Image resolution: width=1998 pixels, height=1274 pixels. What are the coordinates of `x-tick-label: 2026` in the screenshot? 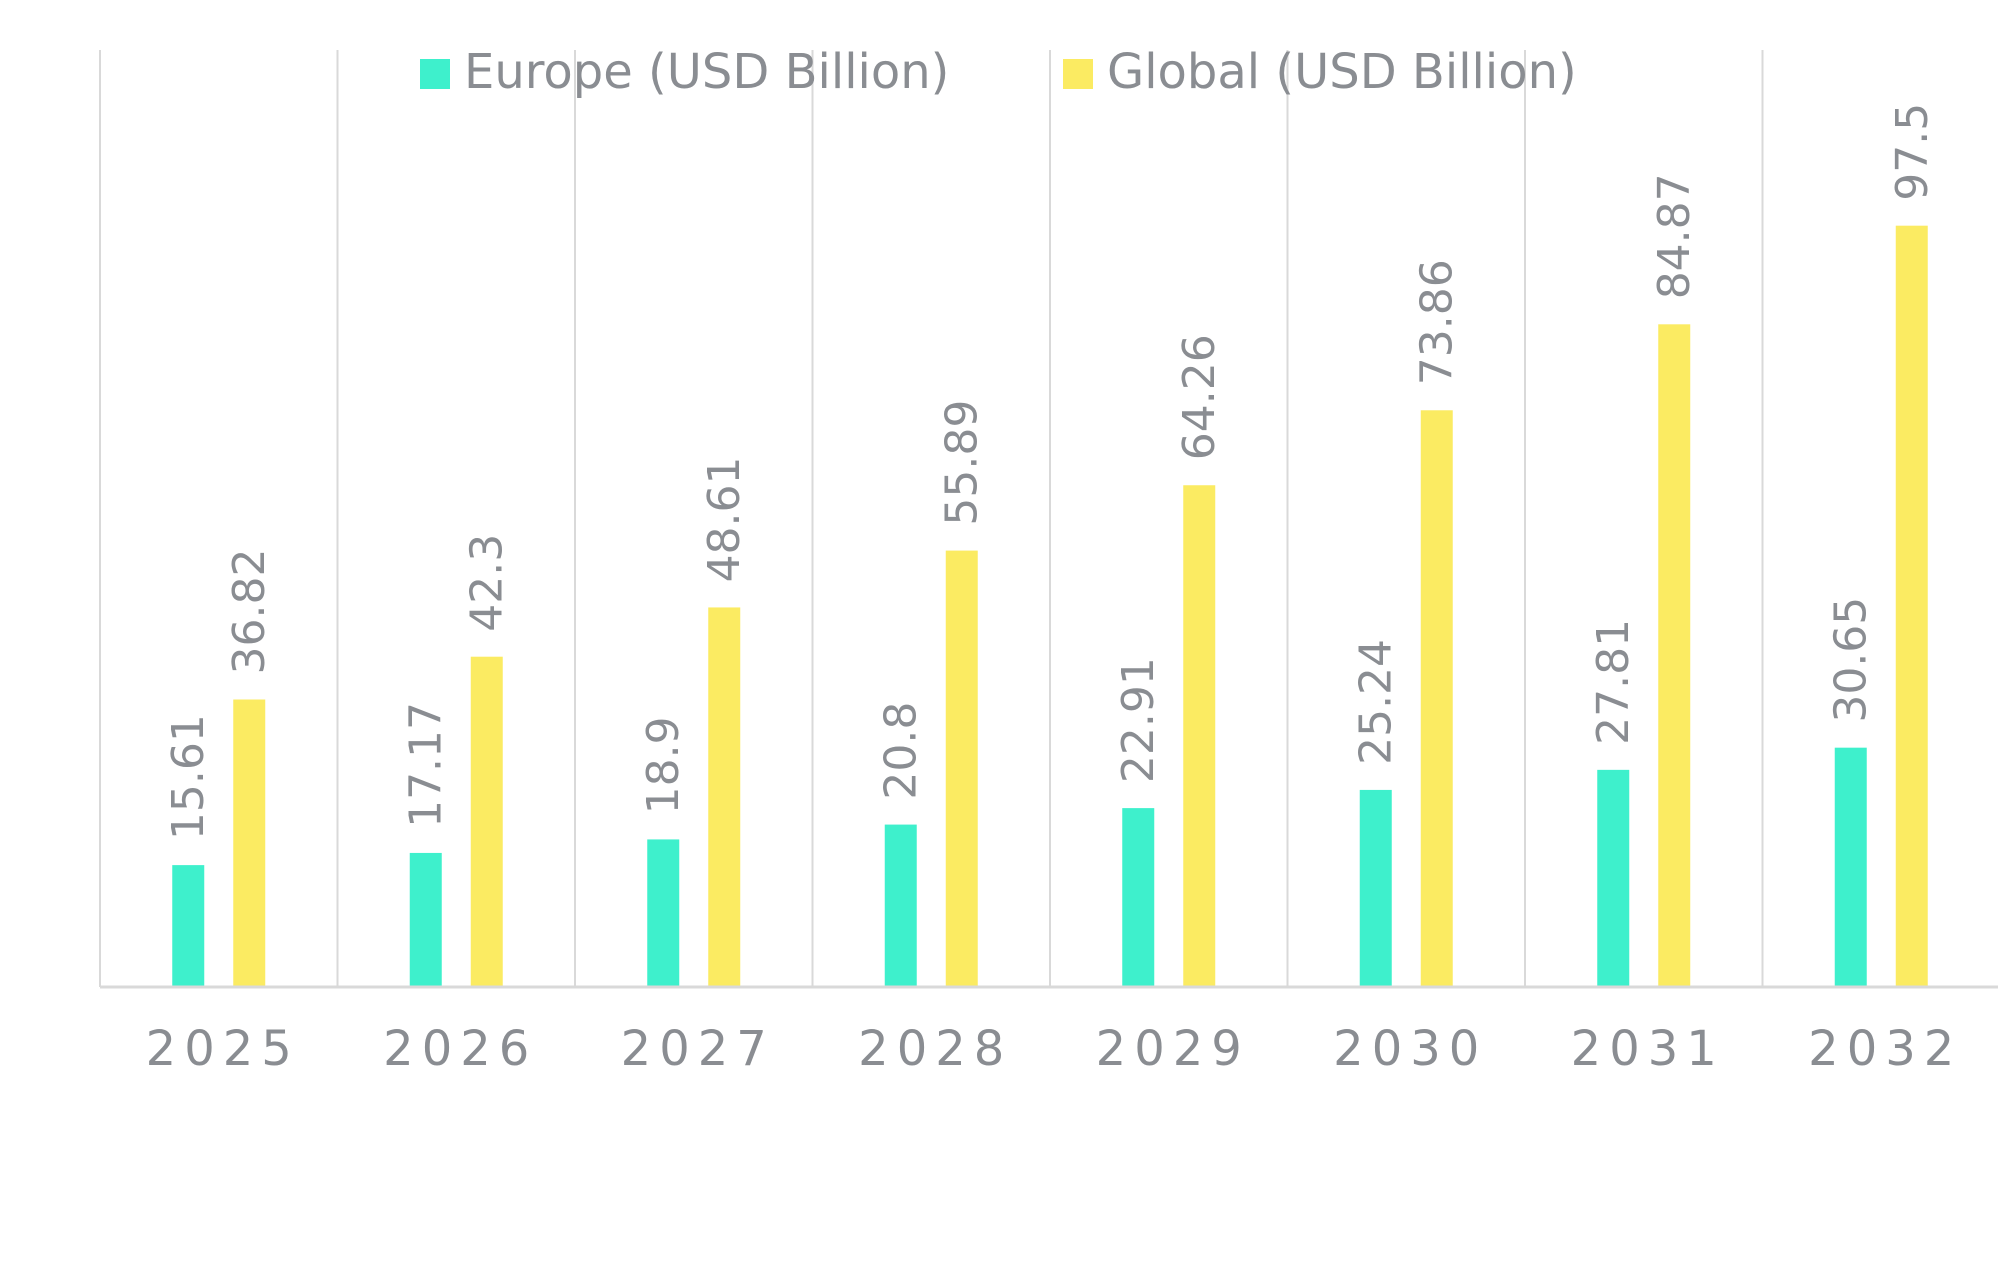 It's located at (460, 1049).